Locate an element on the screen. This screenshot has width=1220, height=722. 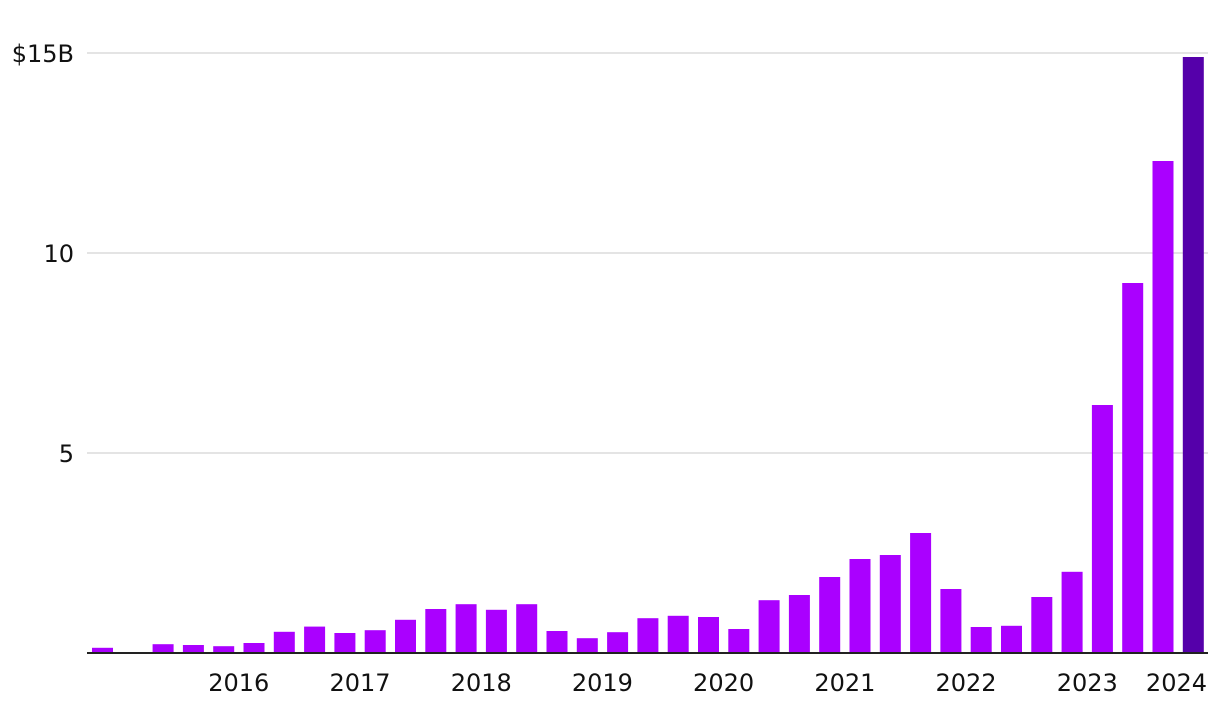
bar-2022-q3 is located at coordinates (1011, 639).